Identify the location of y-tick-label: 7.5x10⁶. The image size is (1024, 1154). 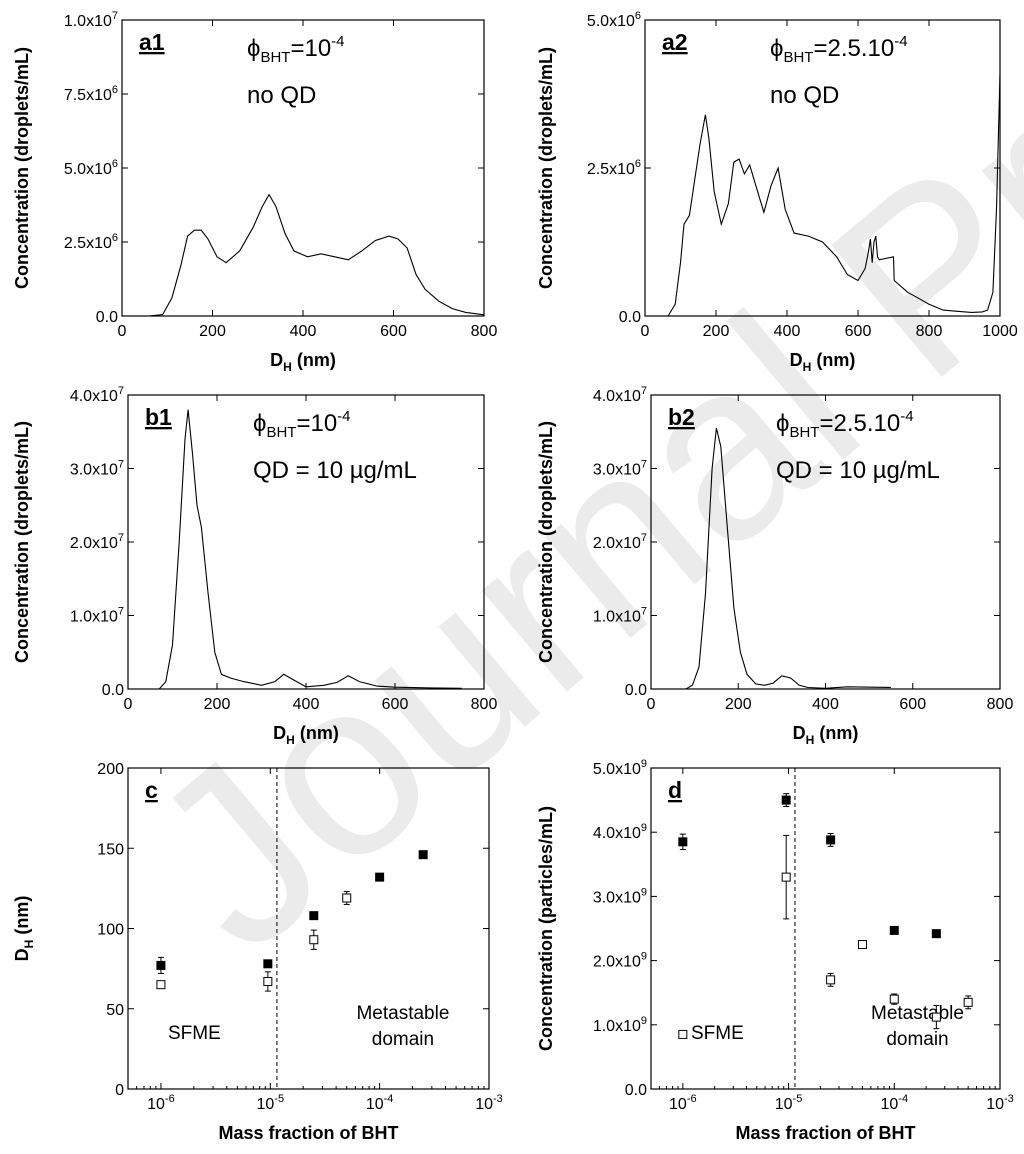
(91, 94).